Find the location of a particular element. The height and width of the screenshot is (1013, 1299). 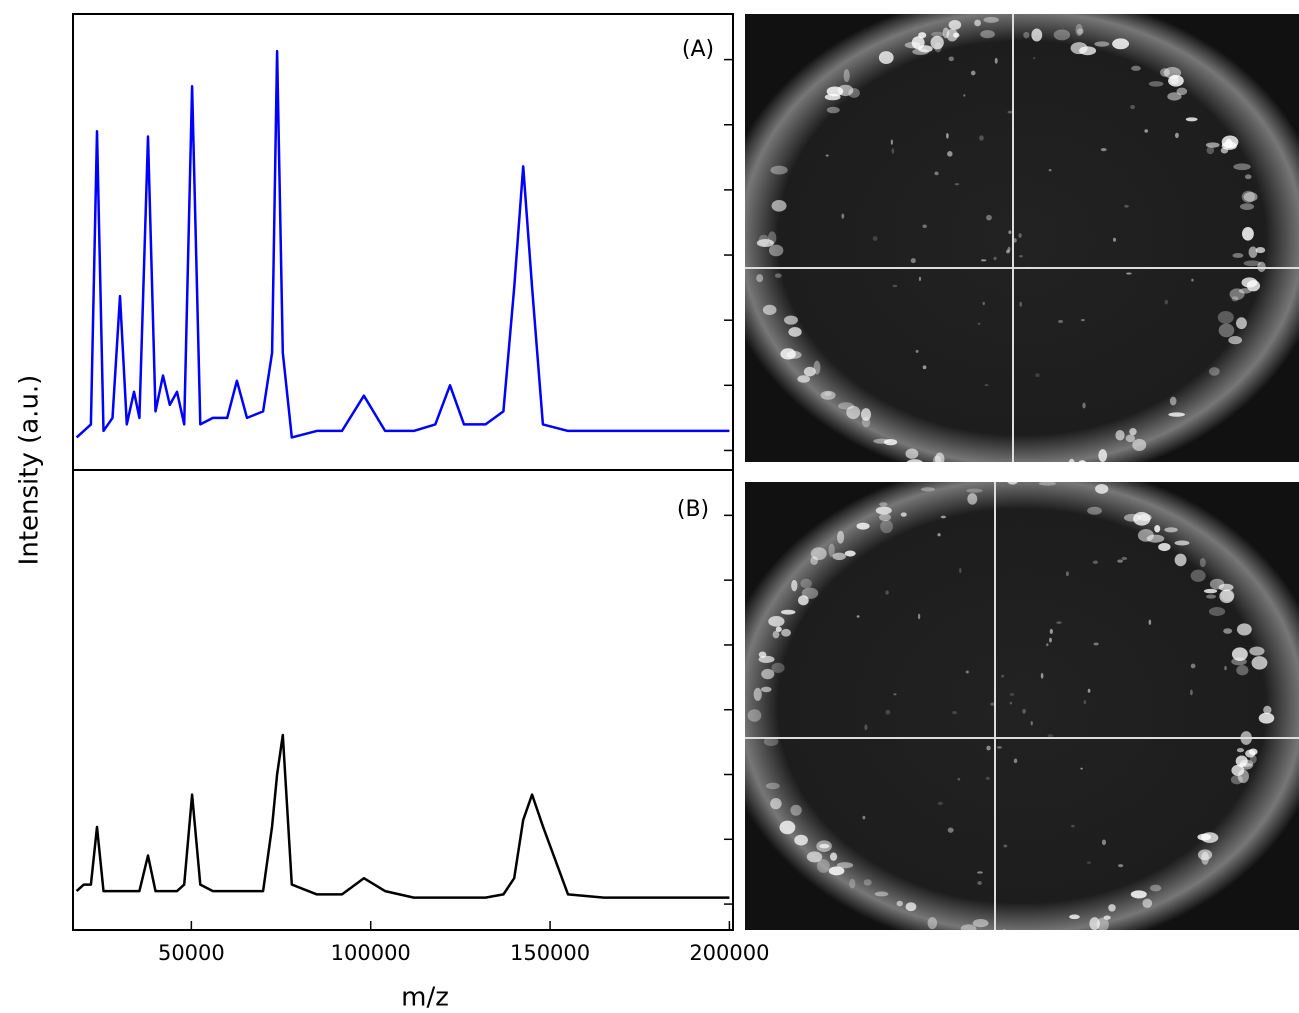

panel-label: (A) is located at coordinates (698, 49).